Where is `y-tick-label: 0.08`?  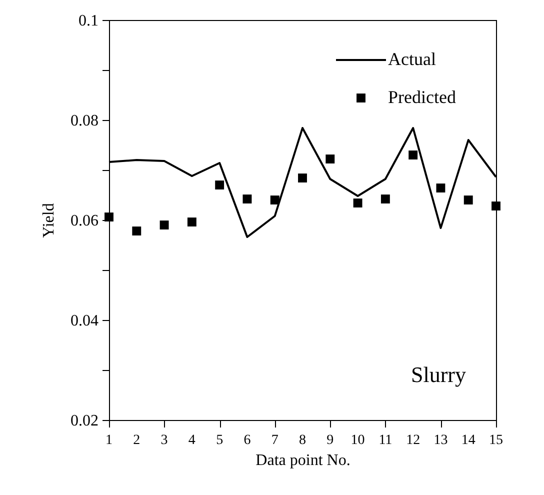 y-tick-label: 0.08 is located at coordinates (84, 121).